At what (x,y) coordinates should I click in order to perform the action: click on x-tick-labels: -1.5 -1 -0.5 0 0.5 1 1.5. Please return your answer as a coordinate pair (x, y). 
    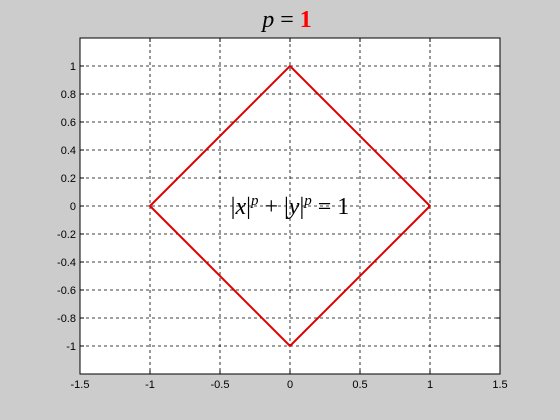
    Looking at the image, I should click on (289, 385).